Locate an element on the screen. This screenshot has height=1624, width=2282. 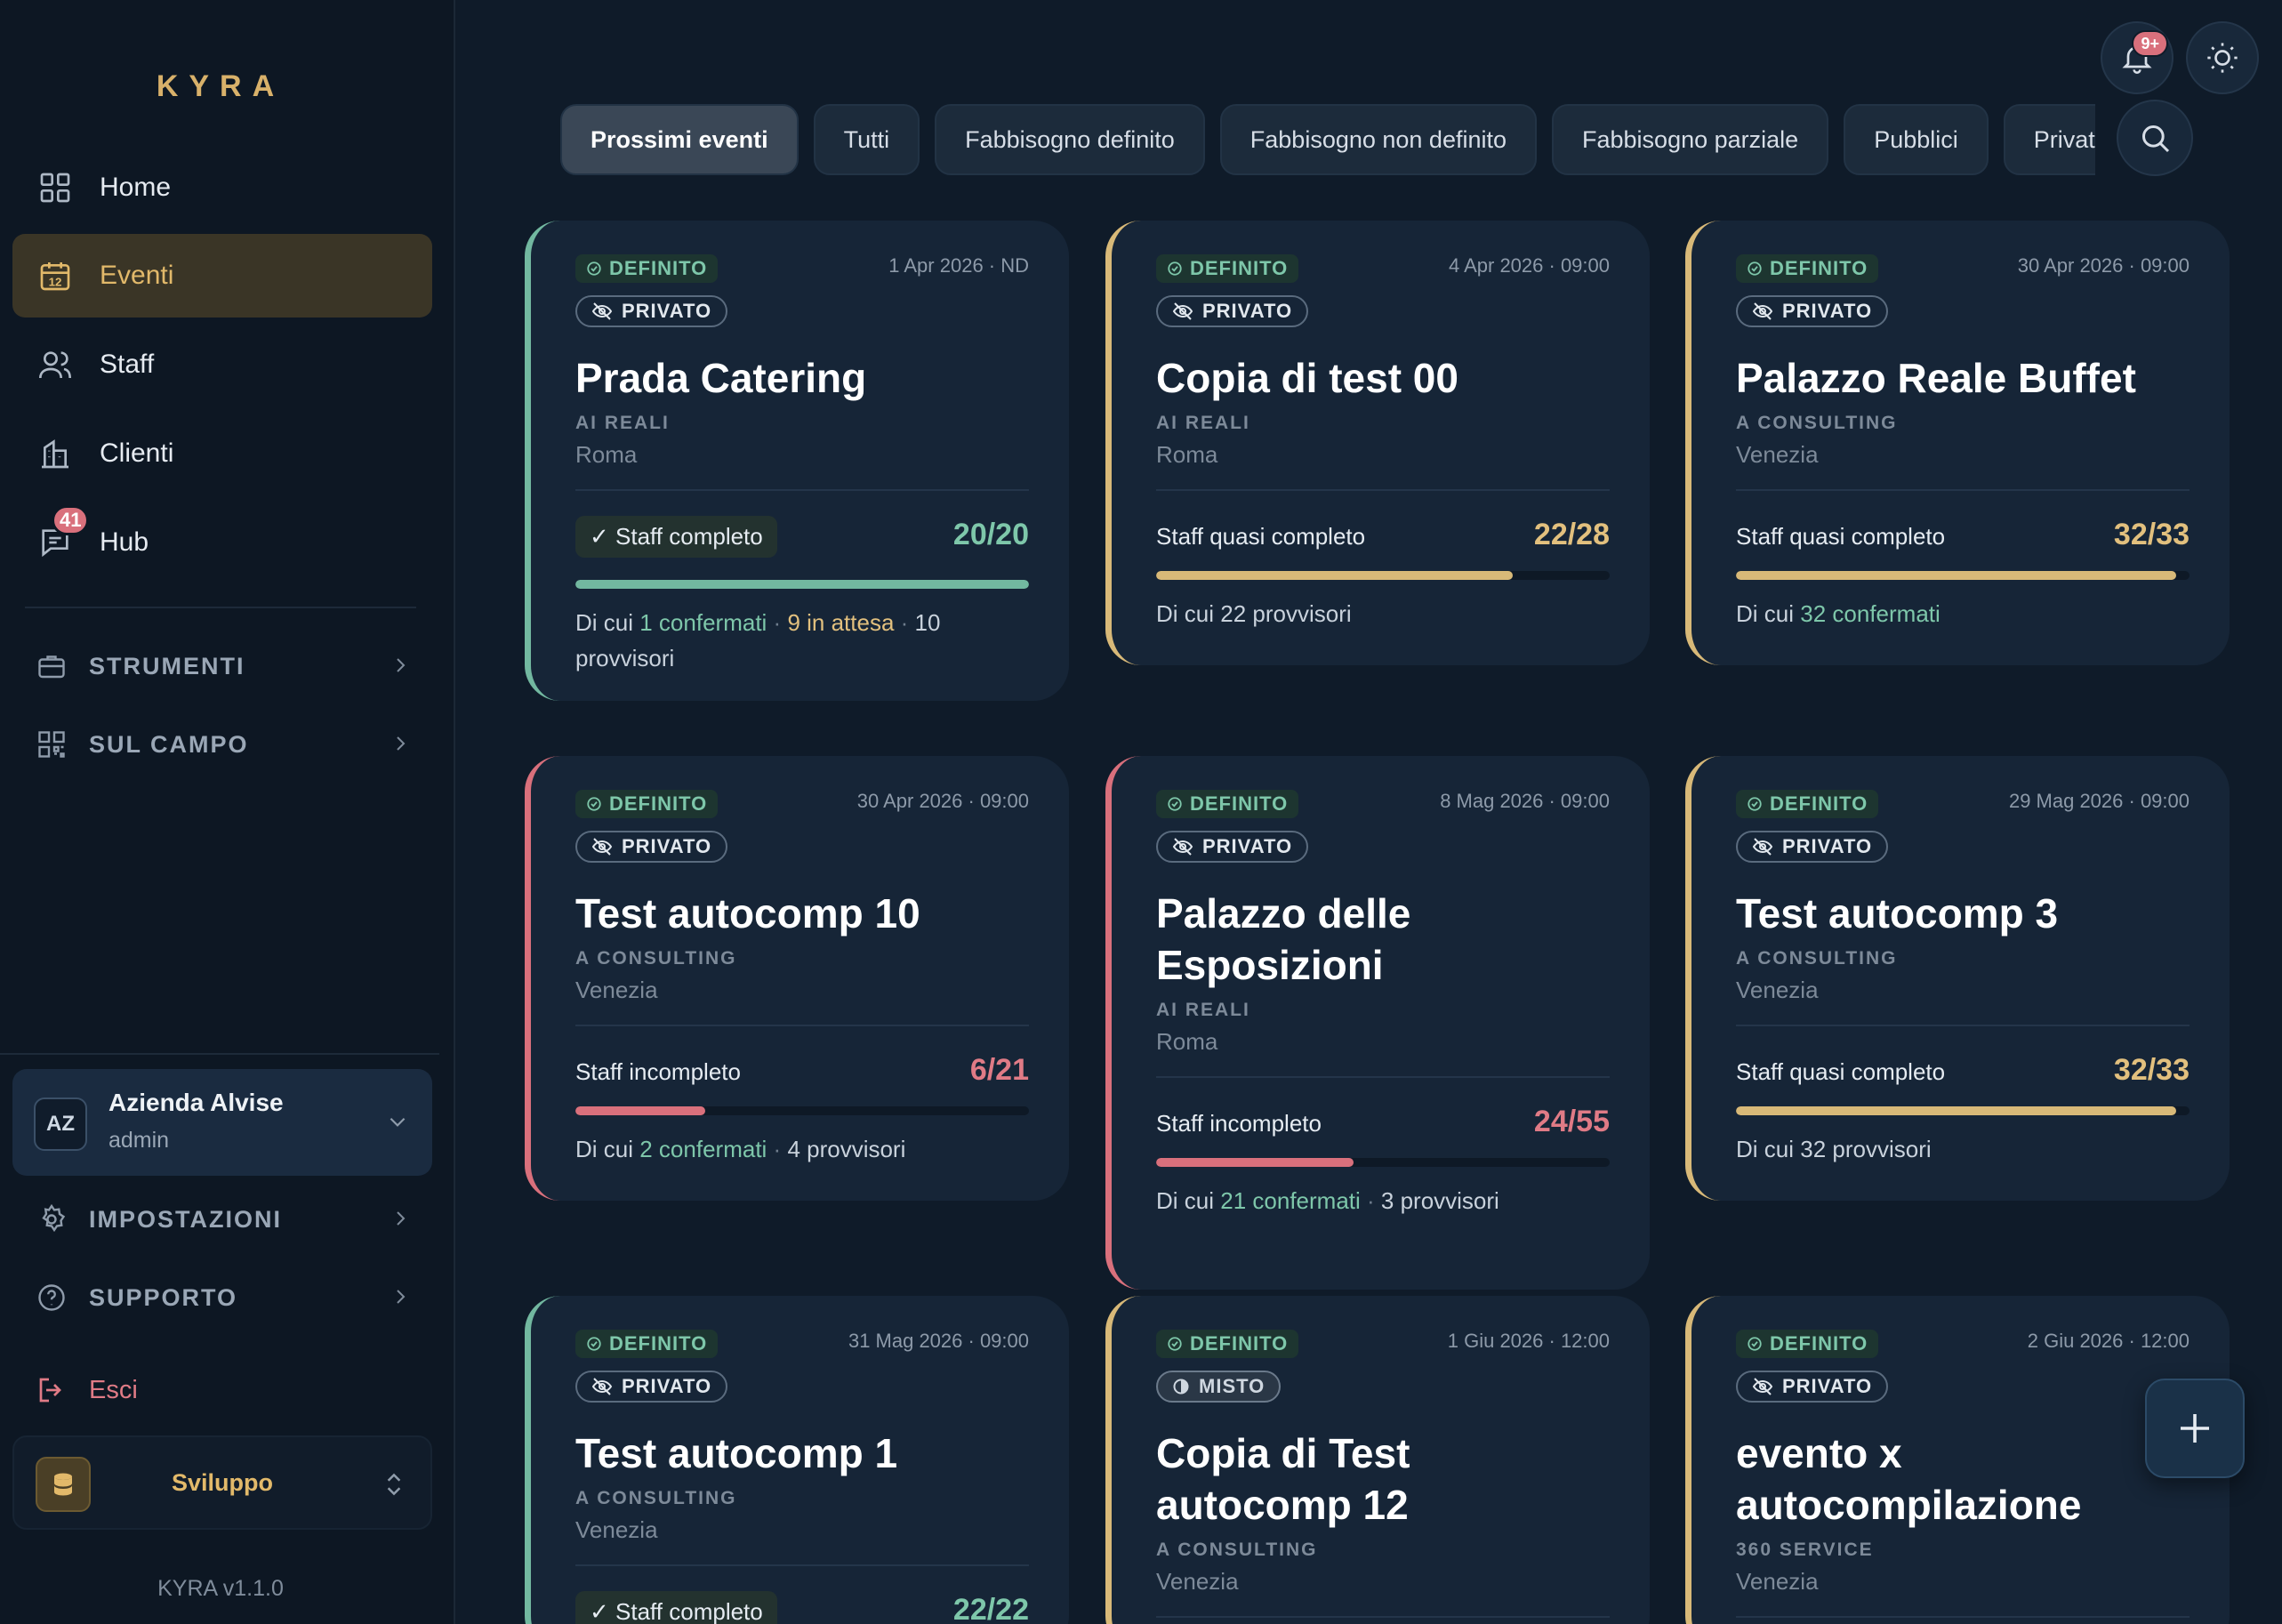
staff-status: Staff quasi completo is located at coordinates (1841, 1071).